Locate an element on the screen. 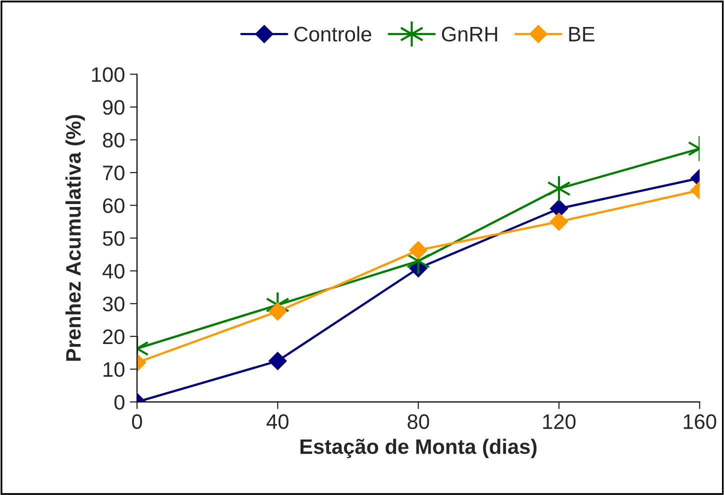 Image resolution: width=725 pixels, height=495 pixels. y-tick-label: 20 is located at coordinates (113, 336).